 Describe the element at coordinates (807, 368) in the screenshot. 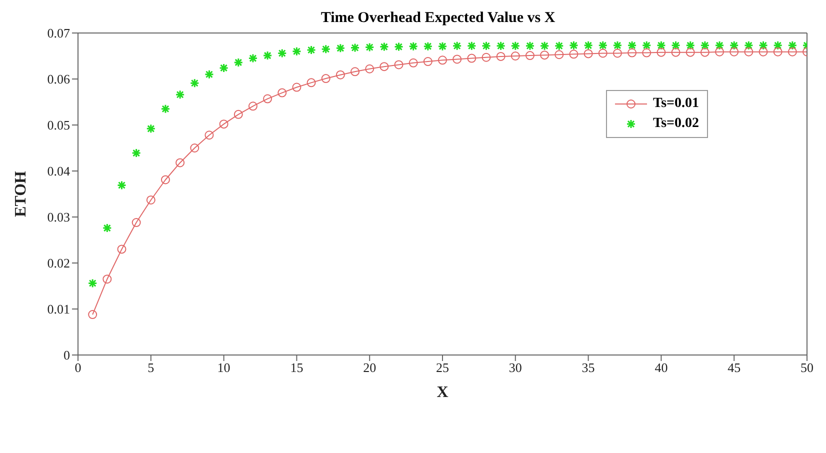

I see `x-tick-label: 50` at that location.